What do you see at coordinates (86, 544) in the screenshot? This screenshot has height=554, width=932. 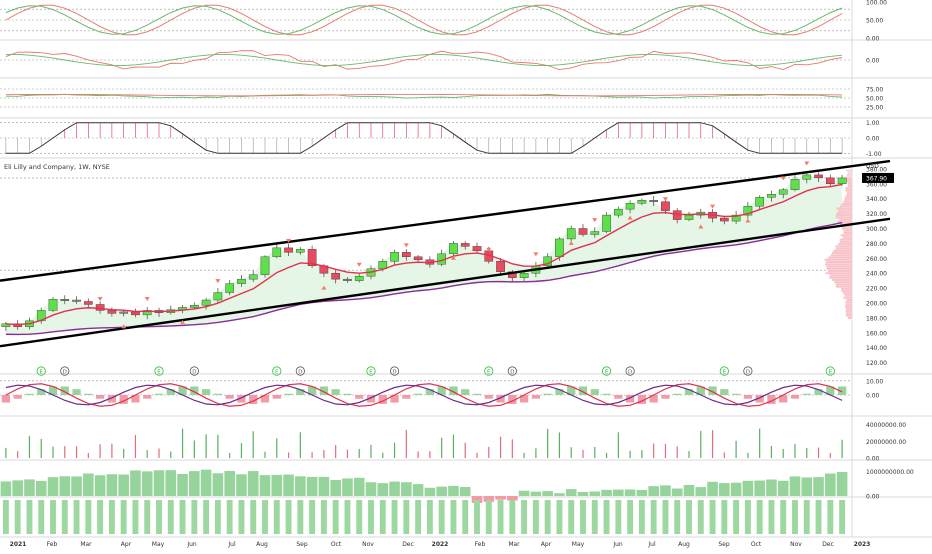 I see `x-axis-label: Mar` at bounding box center [86, 544].